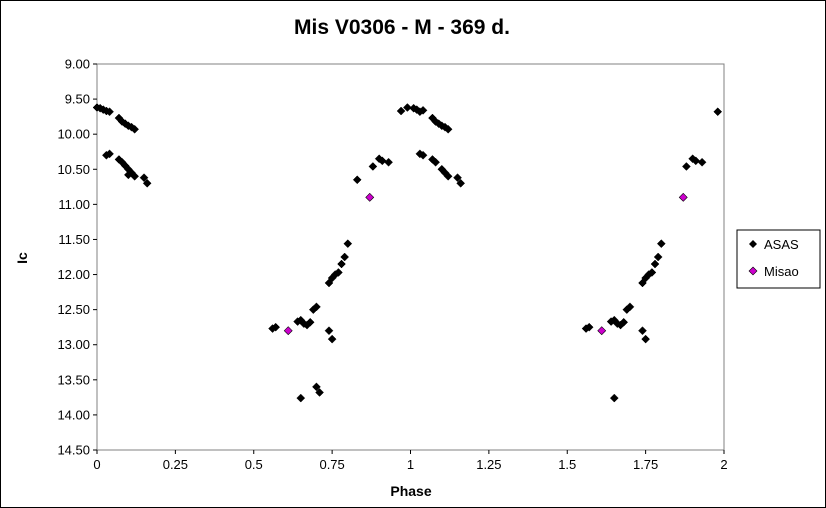 Image resolution: width=826 pixels, height=508 pixels. What do you see at coordinates (567, 464) in the screenshot?
I see `x-tick-label: 1.5` at bounding box center [567, 464].